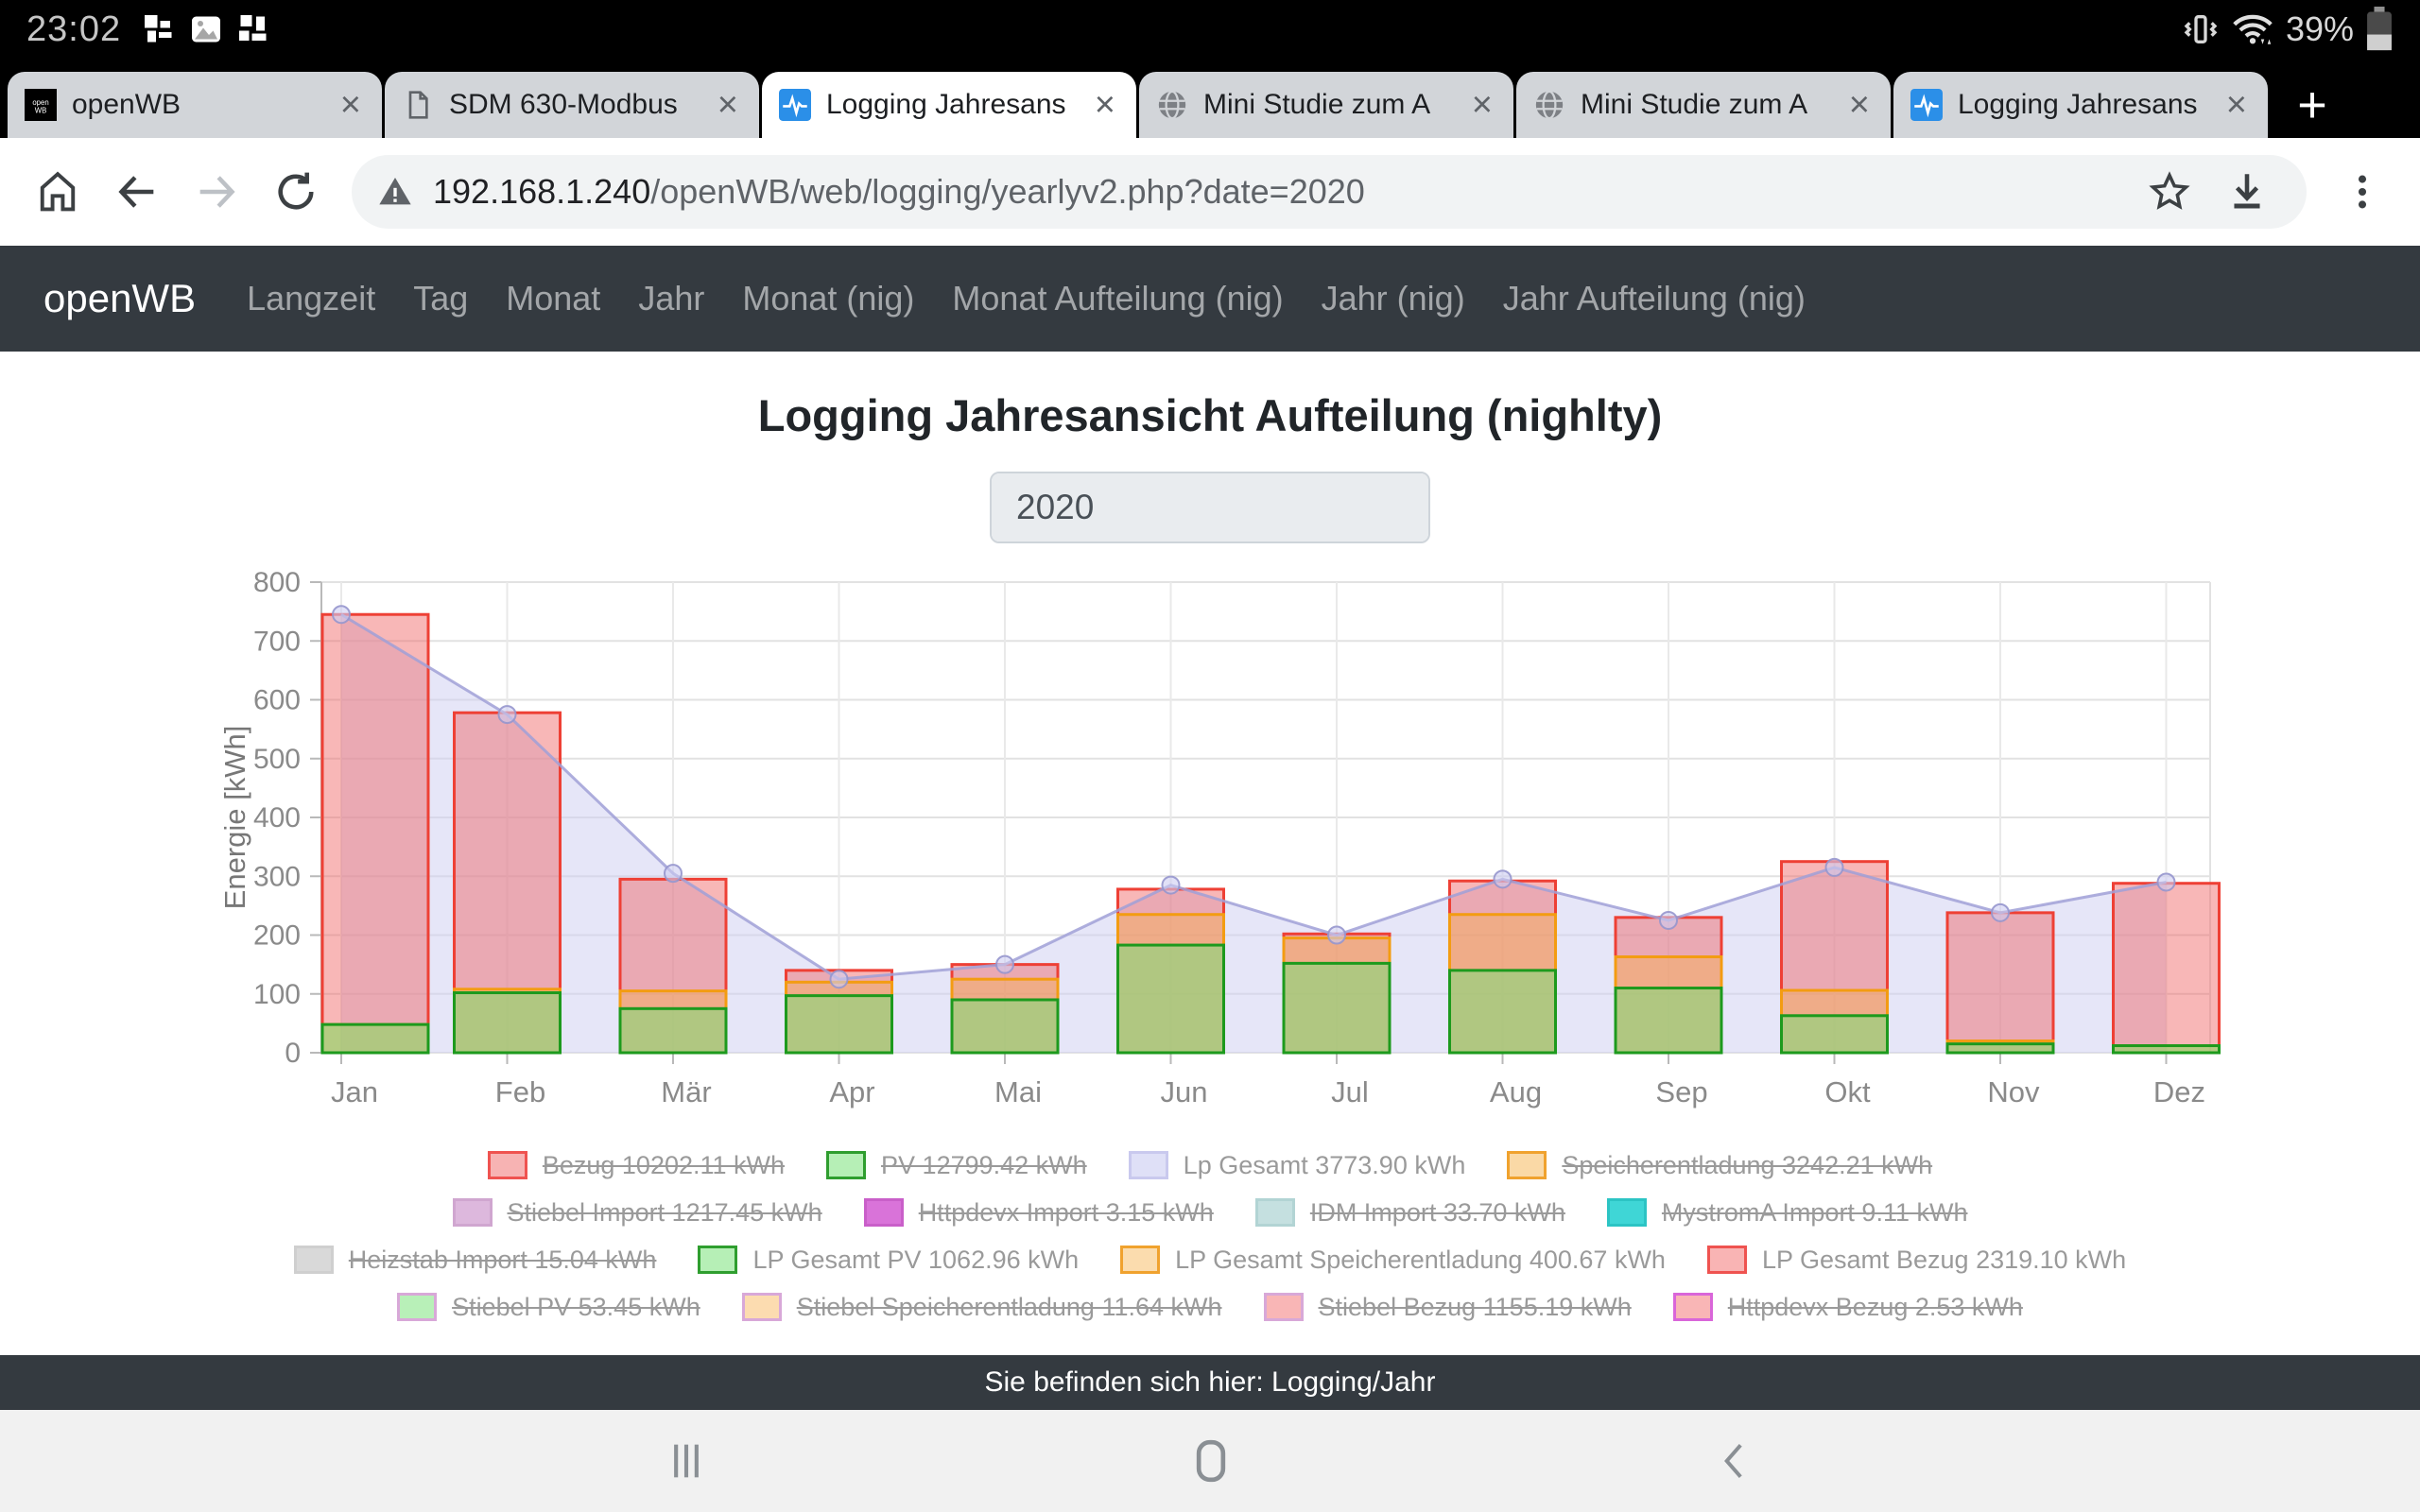  What do you see at coordinates (636, 1165) in the screenshot?
I see `legend-item: Bezug 10202.11 kWh` at bounding box center [636, 1165].